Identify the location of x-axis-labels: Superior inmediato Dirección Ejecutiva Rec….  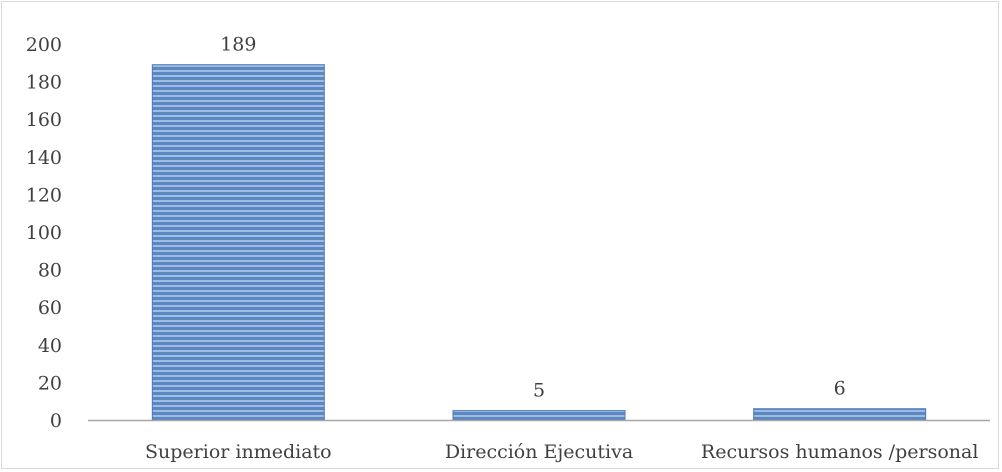
(561, 452).